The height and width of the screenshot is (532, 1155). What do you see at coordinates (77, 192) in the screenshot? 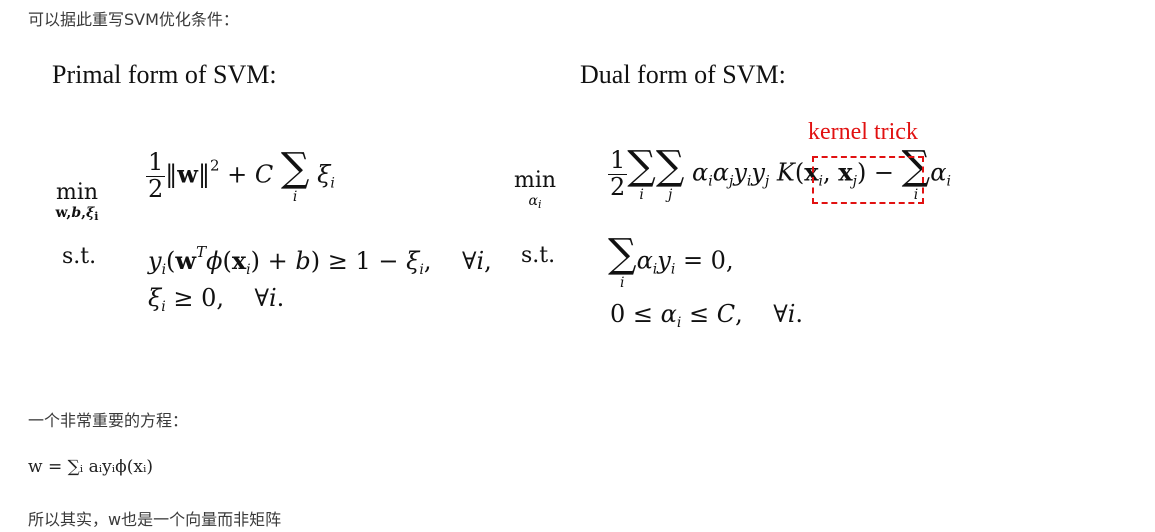
I see `primal-min-label: min` at bounding box center [77, 192].